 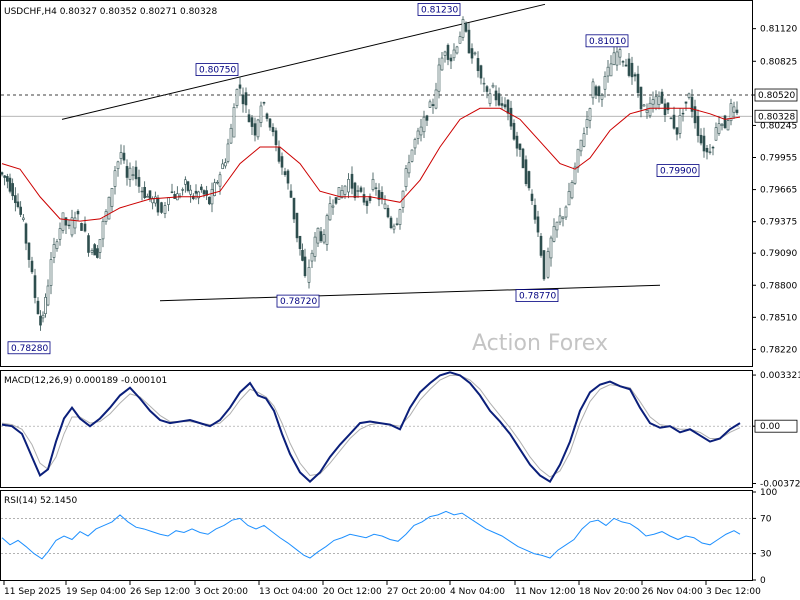 What do you see at coordinates (776, 426) in the screenshot?
I see `macd-zero-marker-box` at bounding box center [776, 426].